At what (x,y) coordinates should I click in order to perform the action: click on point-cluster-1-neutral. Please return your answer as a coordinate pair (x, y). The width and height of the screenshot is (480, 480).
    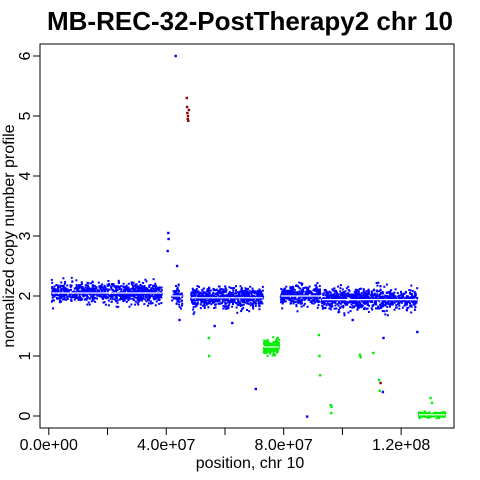
    Looking at the image, I should click on (106, 293).